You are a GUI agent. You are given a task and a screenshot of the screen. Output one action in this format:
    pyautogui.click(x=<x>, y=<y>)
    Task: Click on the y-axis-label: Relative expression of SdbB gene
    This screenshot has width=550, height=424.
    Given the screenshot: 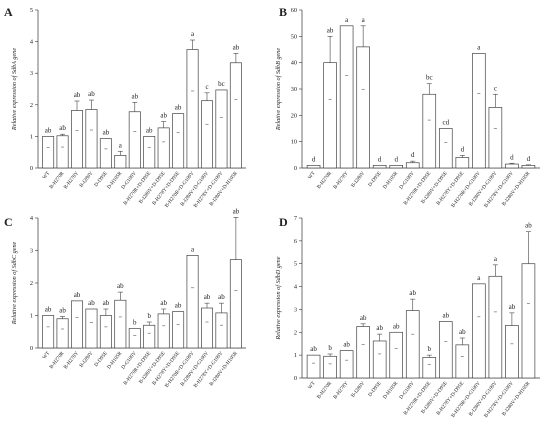 What is the action you would take?
    pyautogui.click(x=278, y=89)
    